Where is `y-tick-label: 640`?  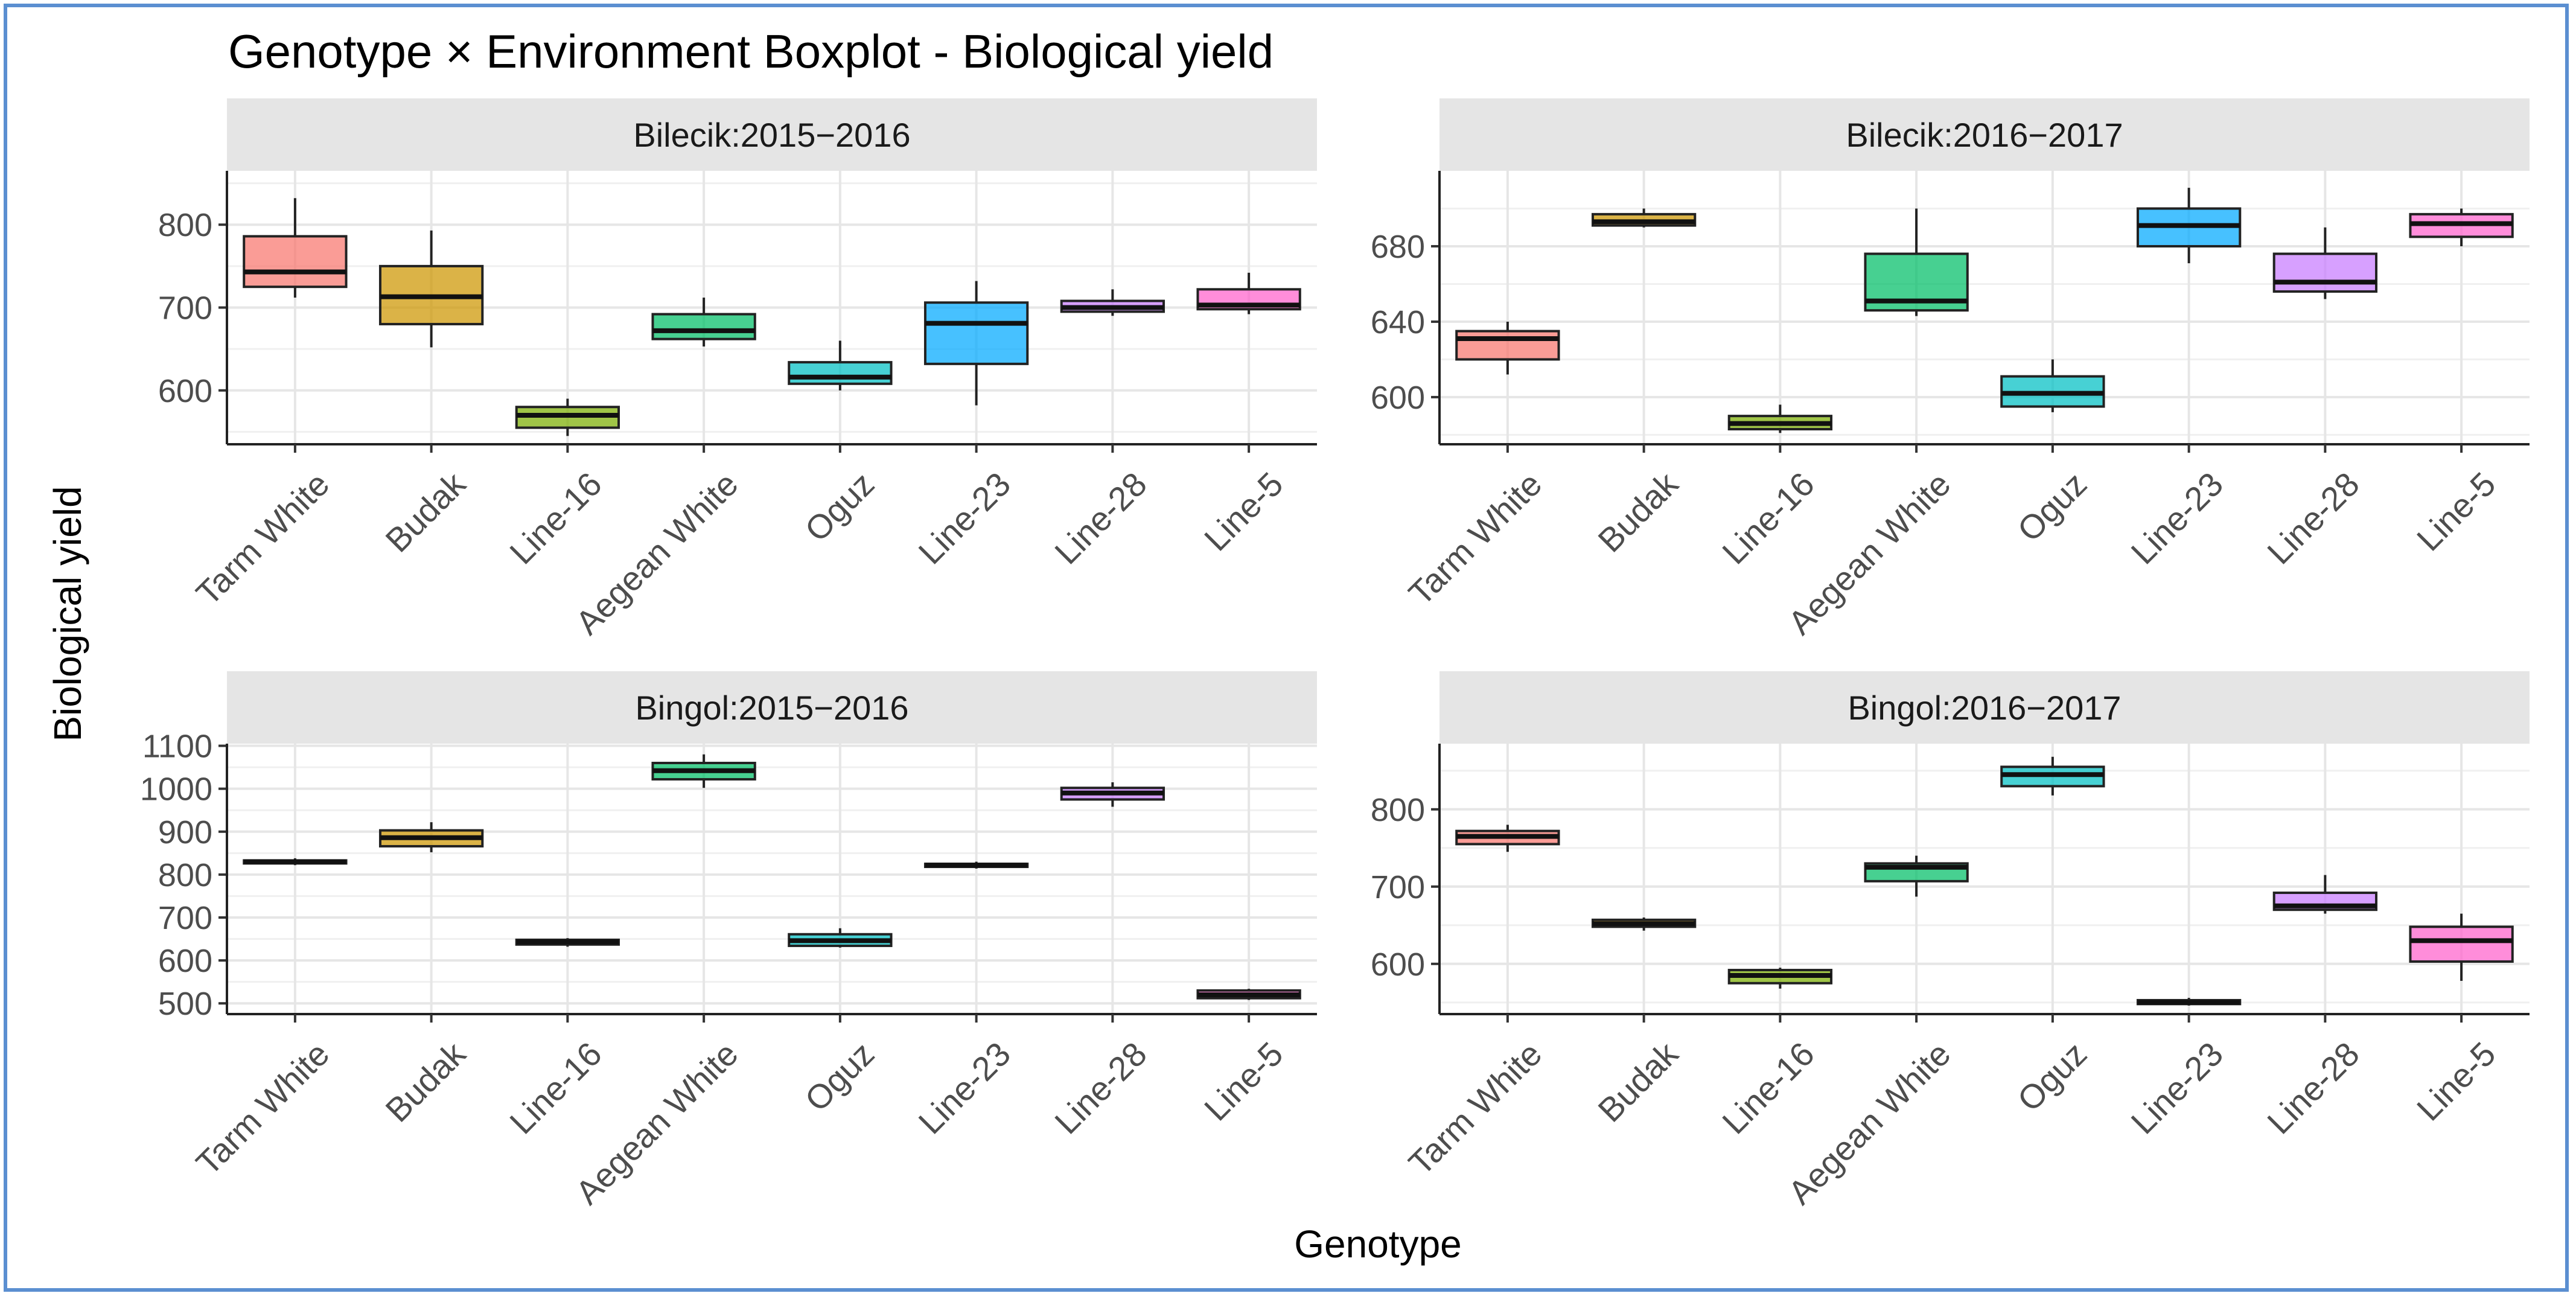
y-tick-label: 640 is located at coordinates (1398, 322).